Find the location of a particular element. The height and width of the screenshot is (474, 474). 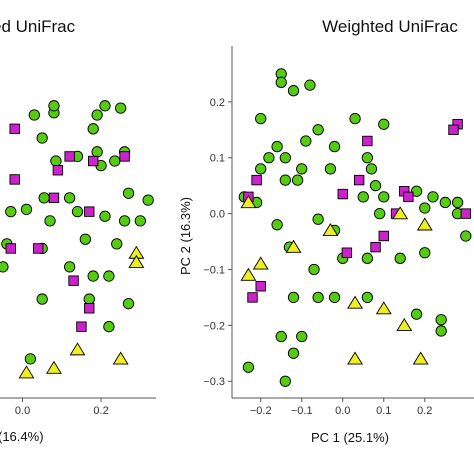

x-tick-label: −0.1 is located at coordinates (302, 411).